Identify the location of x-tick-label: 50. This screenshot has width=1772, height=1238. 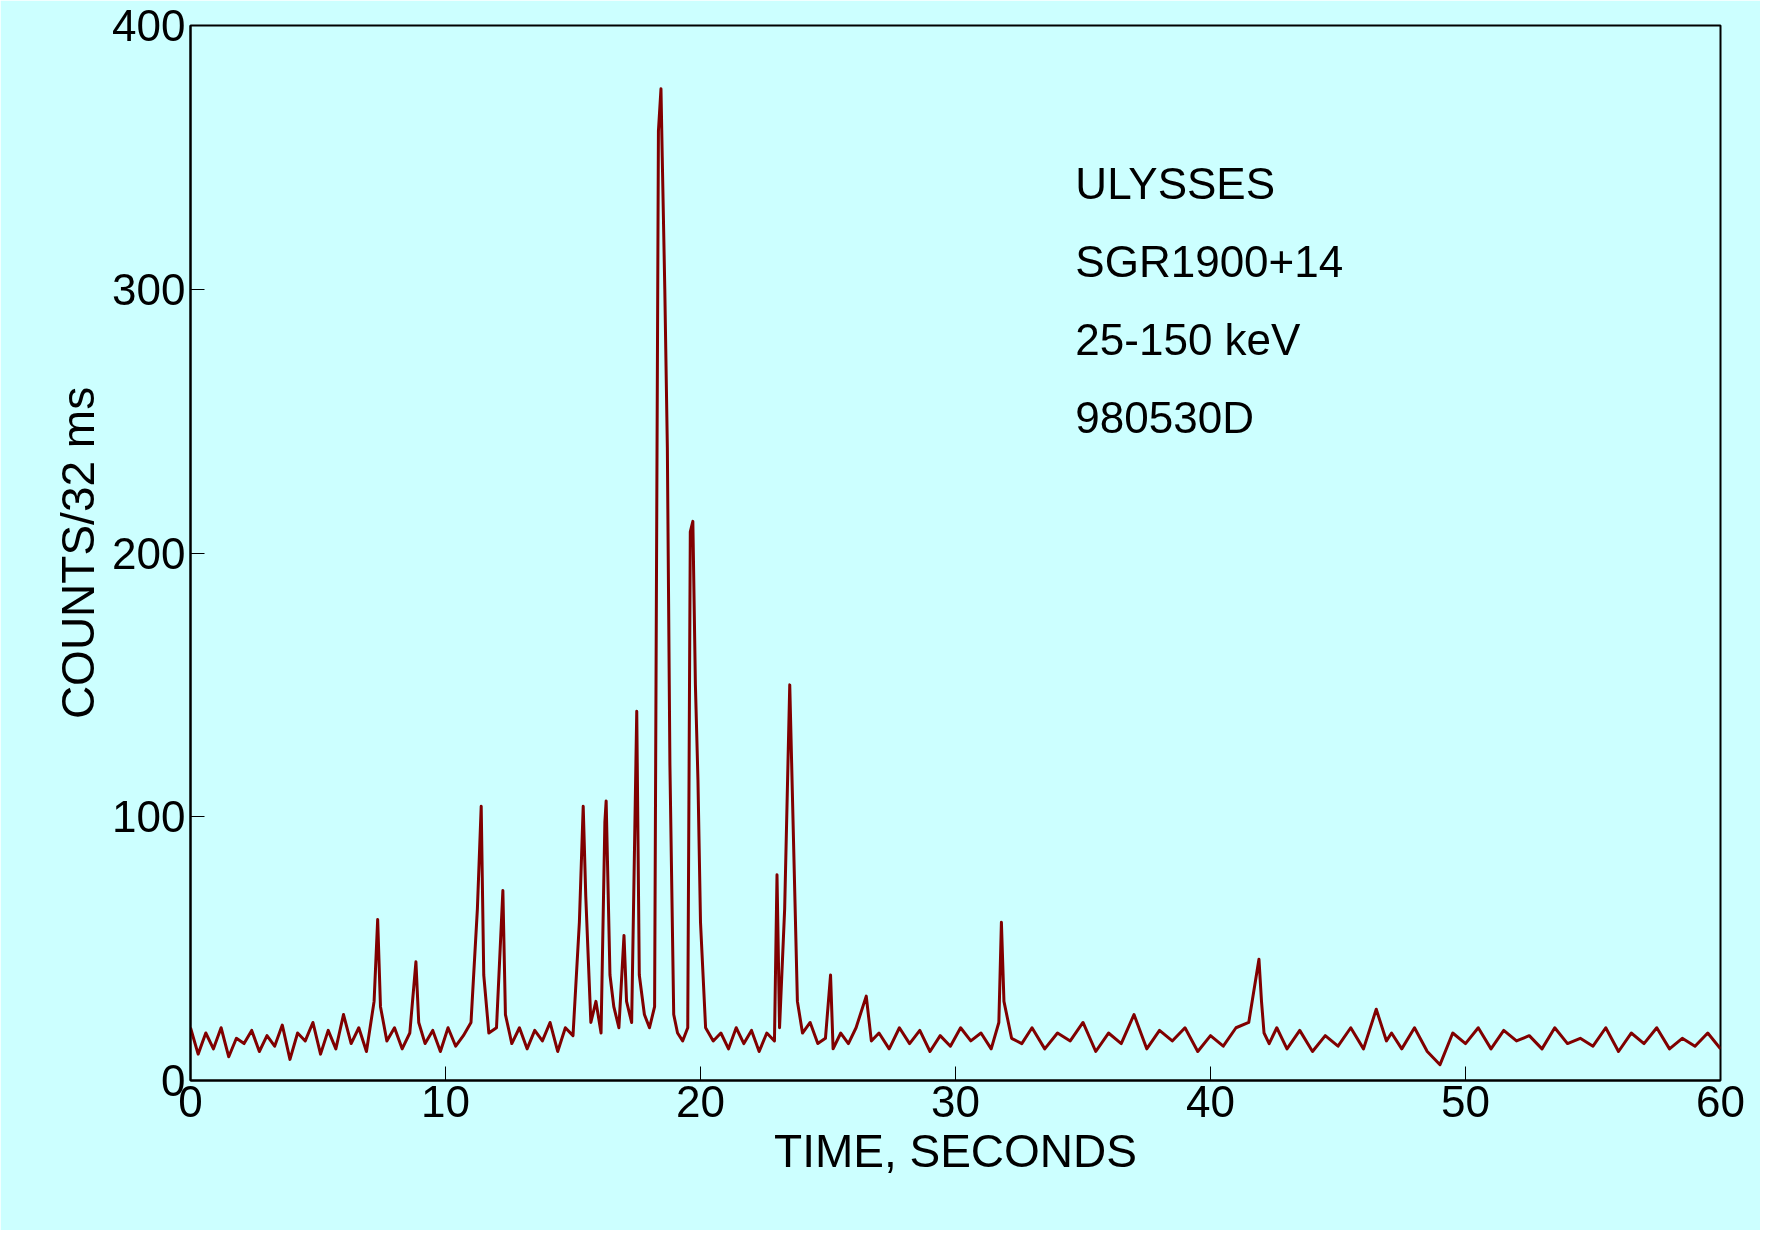
(1465, 1101).